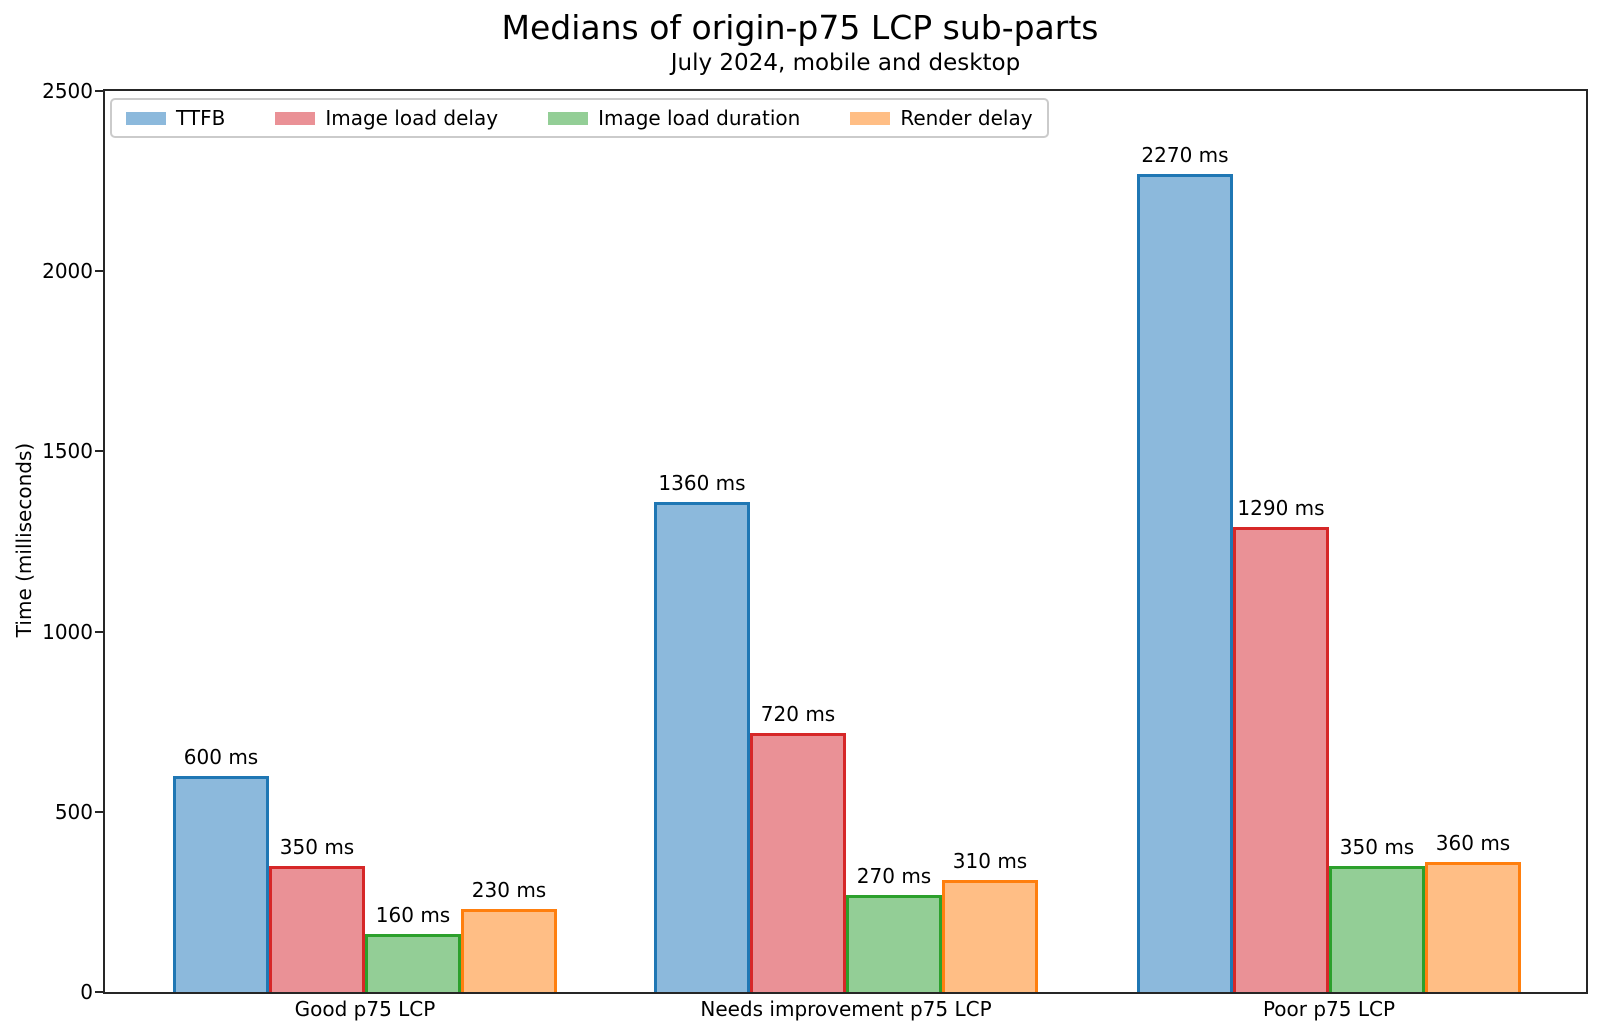 This screenshot has width=1600, height=1032. What do you see at coordinates (1377, 929) in the screenshot?
I see `bar-image-load-duration-poor-p75-lcp` at bounding box center [1377, 929].